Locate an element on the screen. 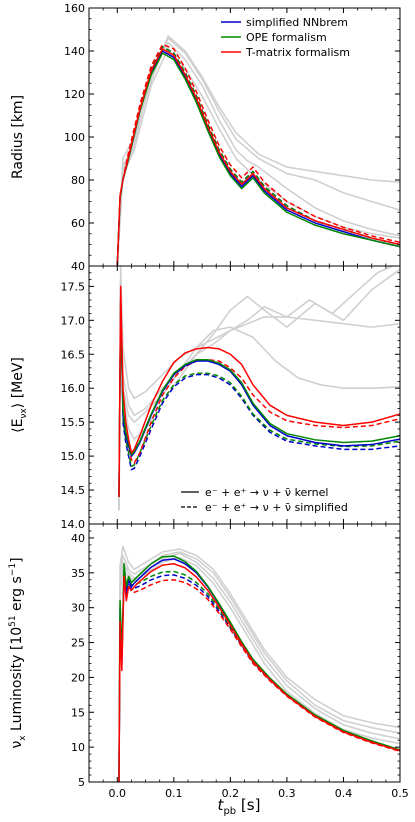  y-tick-label: 17.0 is located at coordinates (73, 320).